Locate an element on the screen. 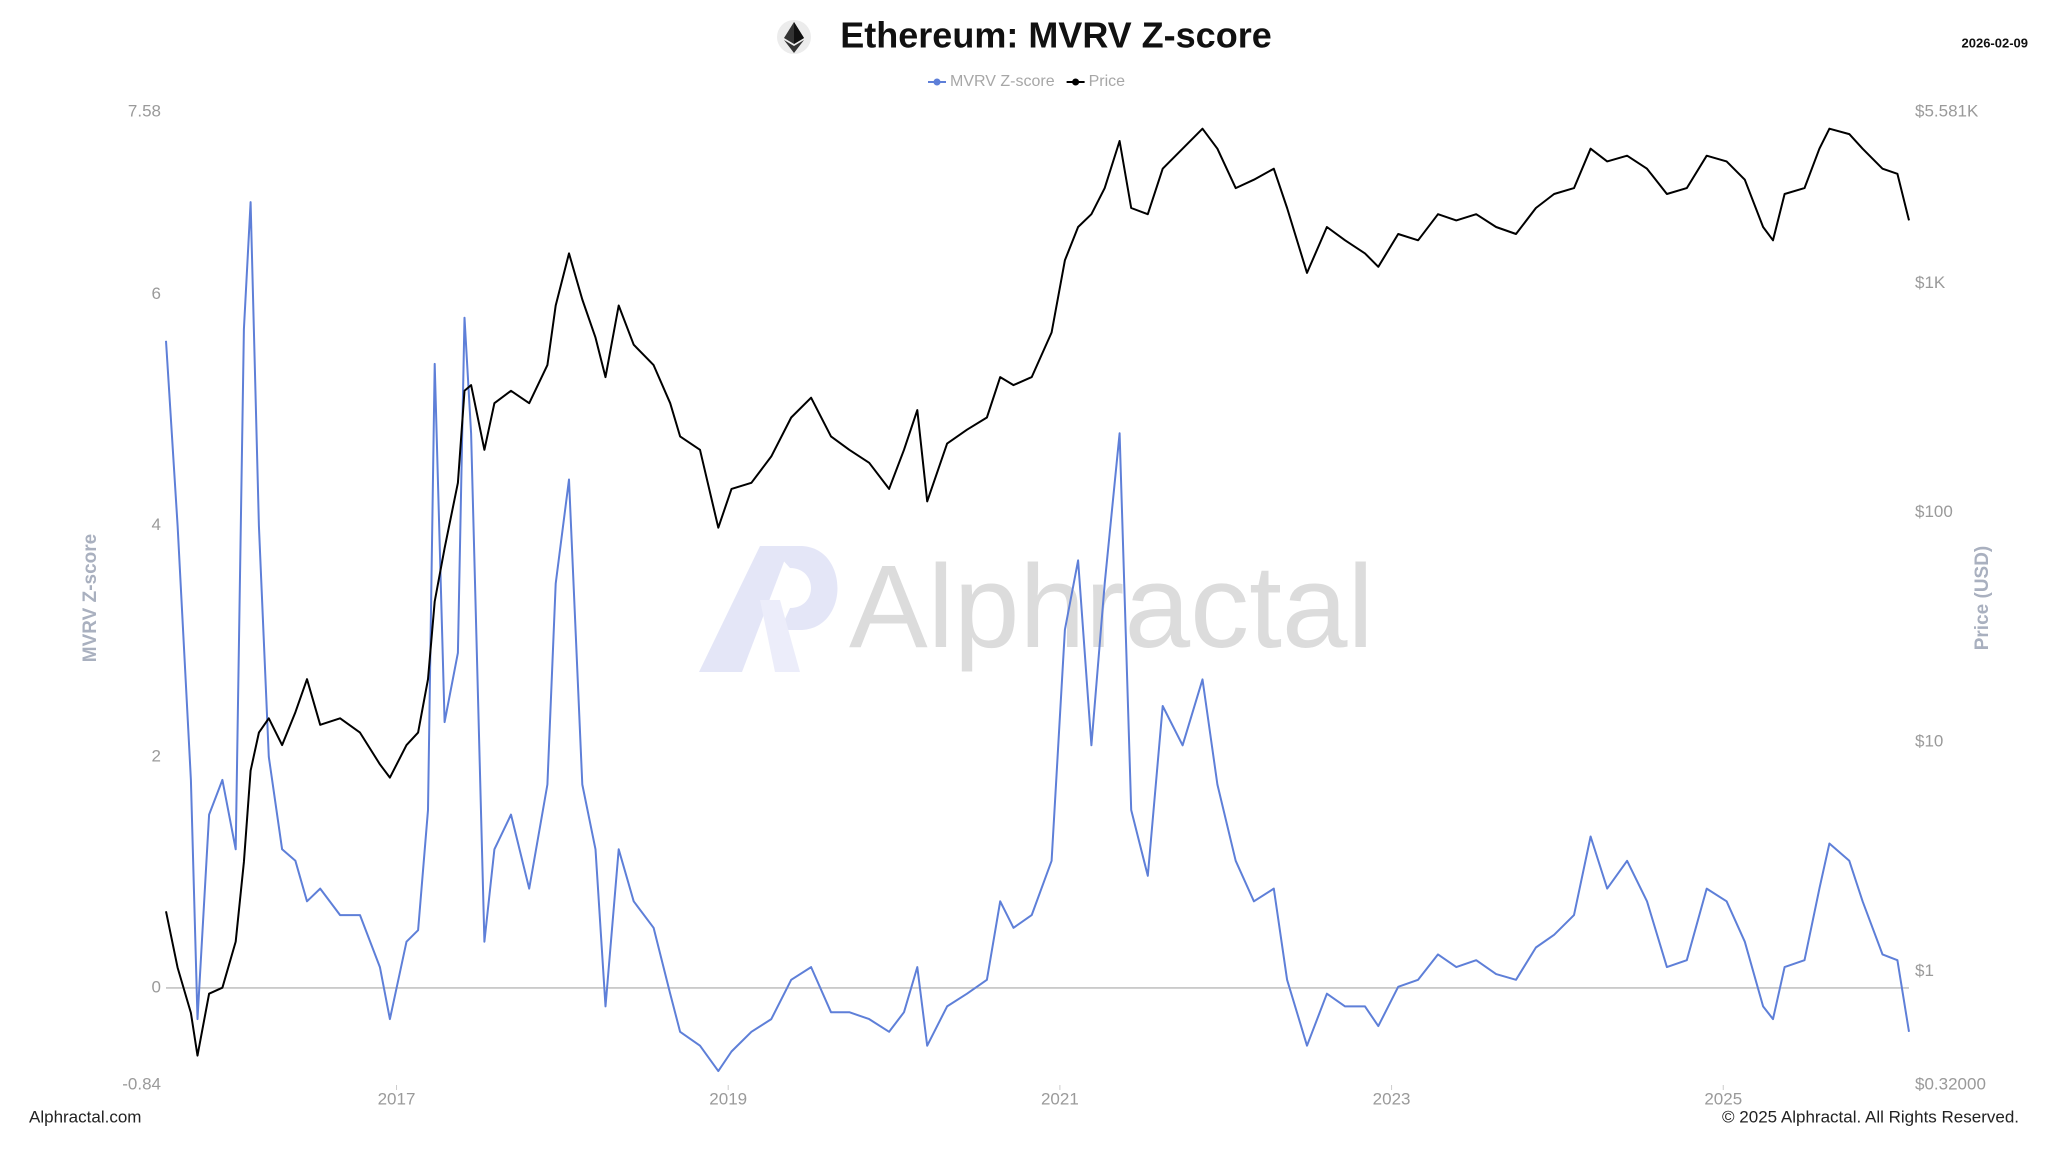 Image resolution: width=2048 pixels, height=1152 pixels. y2-tick-label: $0.32000 is located at coordinates (1950, 1083).